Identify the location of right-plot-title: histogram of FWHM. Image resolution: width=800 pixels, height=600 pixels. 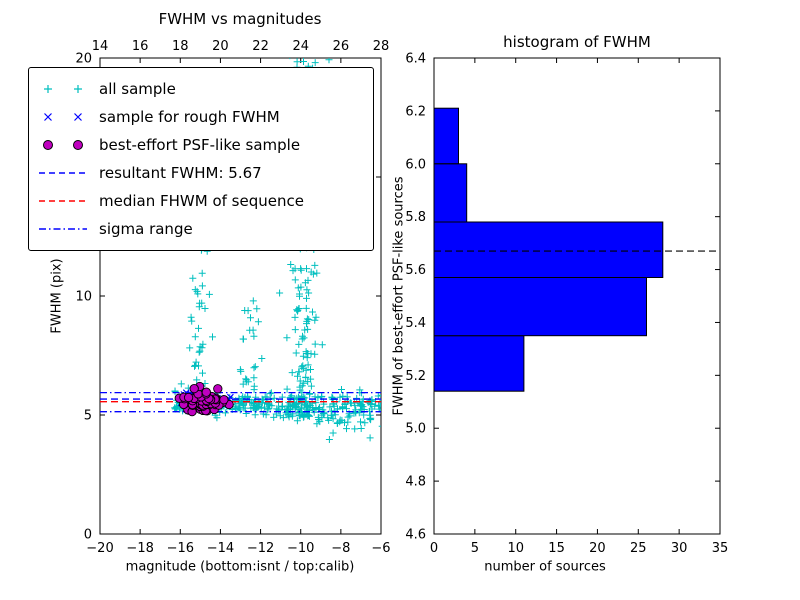
(577, 42).